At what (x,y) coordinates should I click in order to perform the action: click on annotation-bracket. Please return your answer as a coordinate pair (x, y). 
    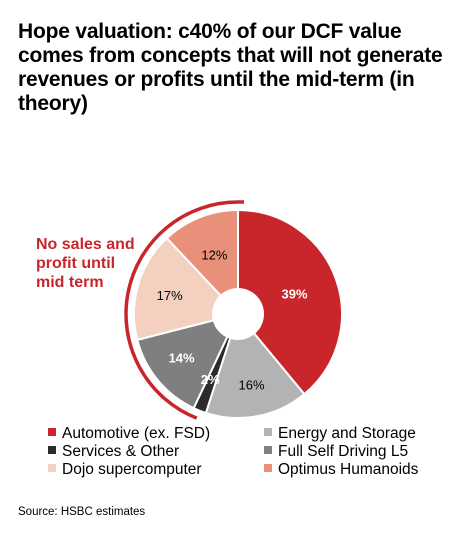
    Looking at the image, I should click on (184, 310).